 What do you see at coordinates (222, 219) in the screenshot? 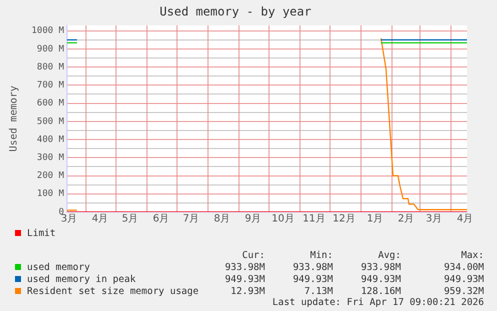
I see `x-tick-label: 8月` at bounding box center [222, 219].